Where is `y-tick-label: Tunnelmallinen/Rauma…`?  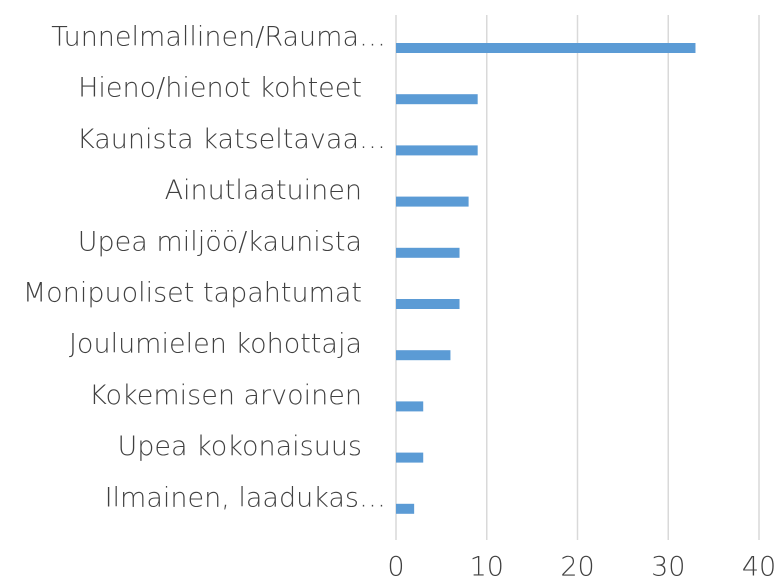 y-tick-label: Tunnelmallinen/Rauma… is located at coordinates (218, 37).